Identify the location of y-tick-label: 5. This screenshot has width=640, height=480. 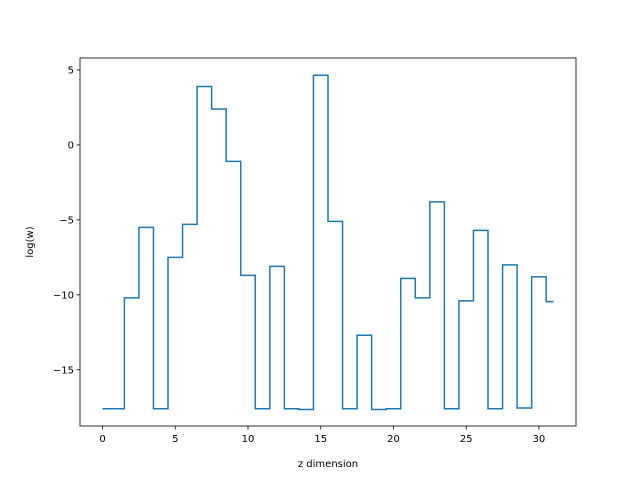
(71, 70).